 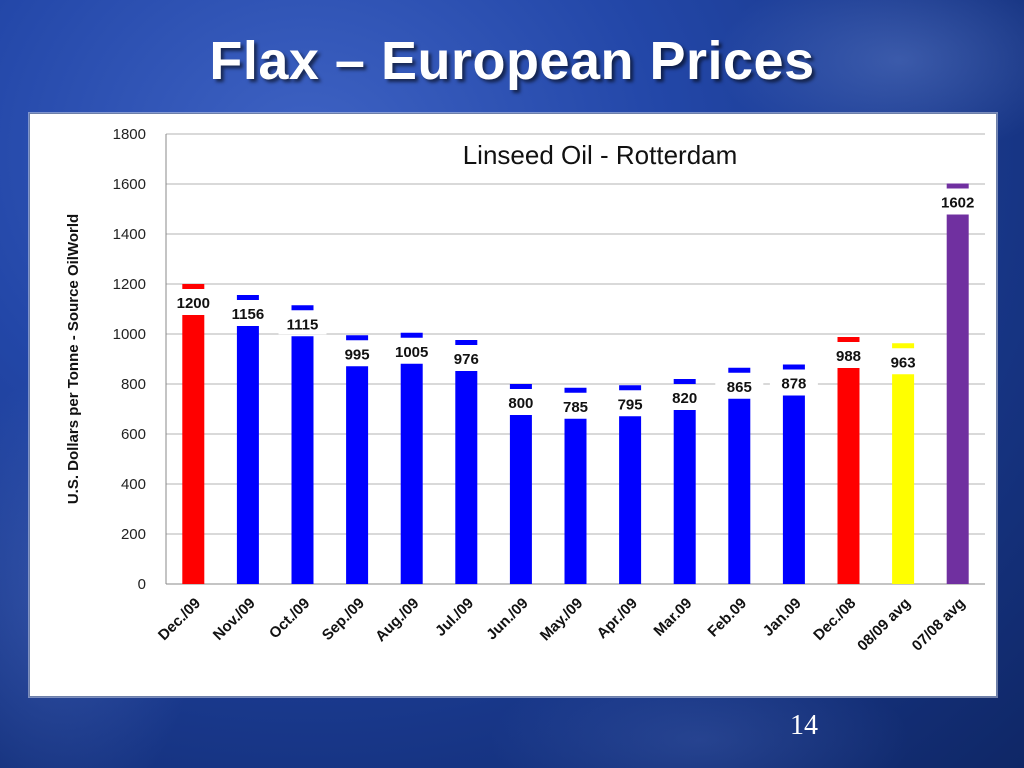 I want to click on y-tick-label: 200, so click(x=133, y=534).